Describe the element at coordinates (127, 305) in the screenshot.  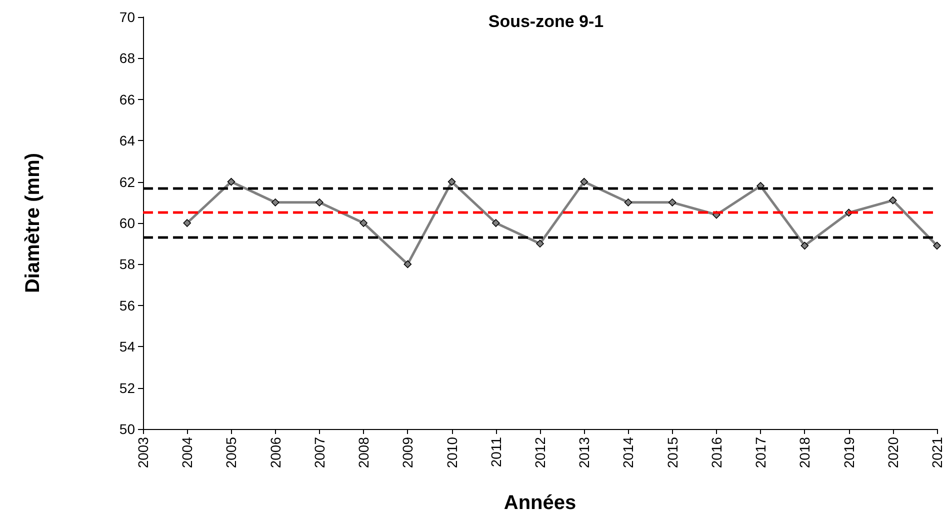
I see `y-tick-label: 56` at that location.